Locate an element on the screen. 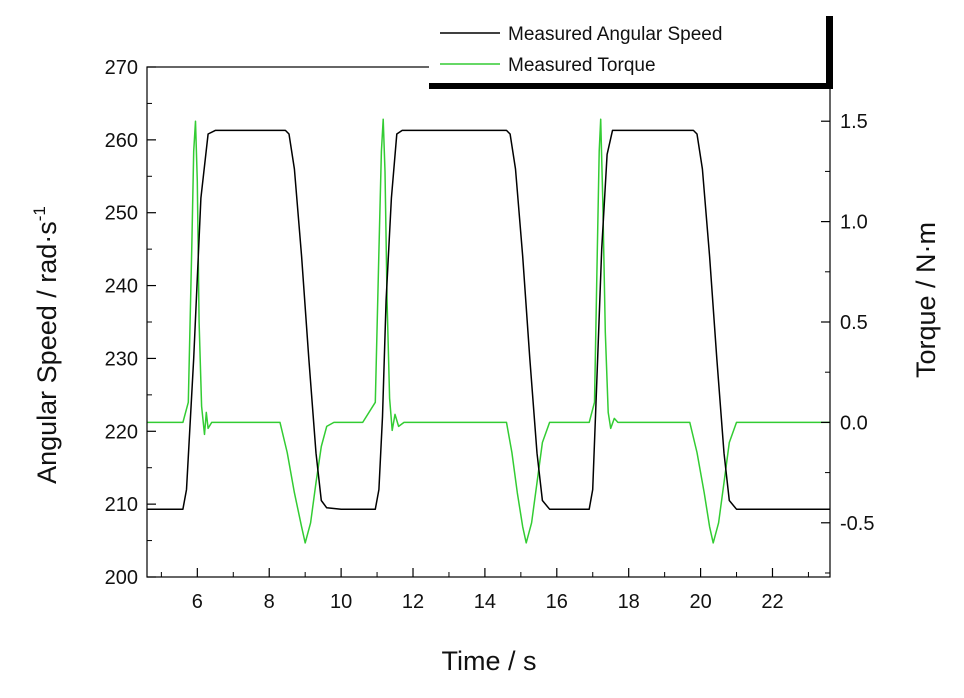 The image size is (964, 698). x-tick-label-12: 12 is located at coordinates (413, 602).